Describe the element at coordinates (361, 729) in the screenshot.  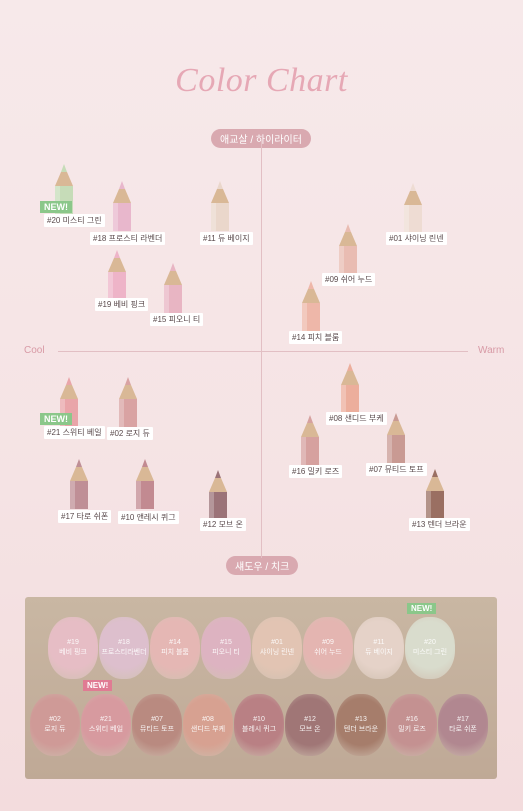
I see `swatch-name: 텐더 브라운` at that location.